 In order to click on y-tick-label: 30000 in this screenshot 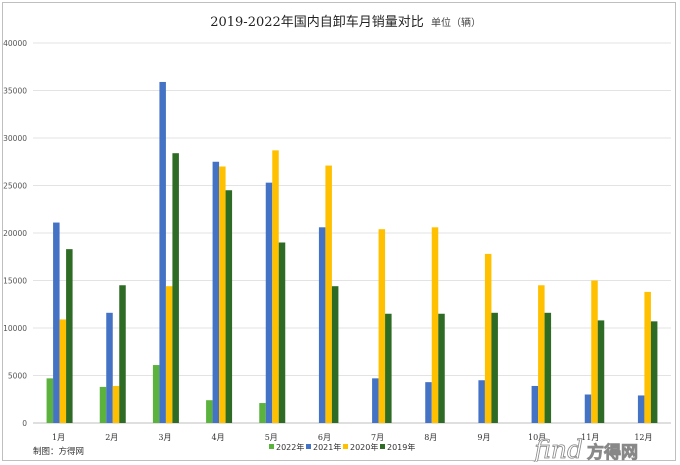, I will do `click(15, 138)`.